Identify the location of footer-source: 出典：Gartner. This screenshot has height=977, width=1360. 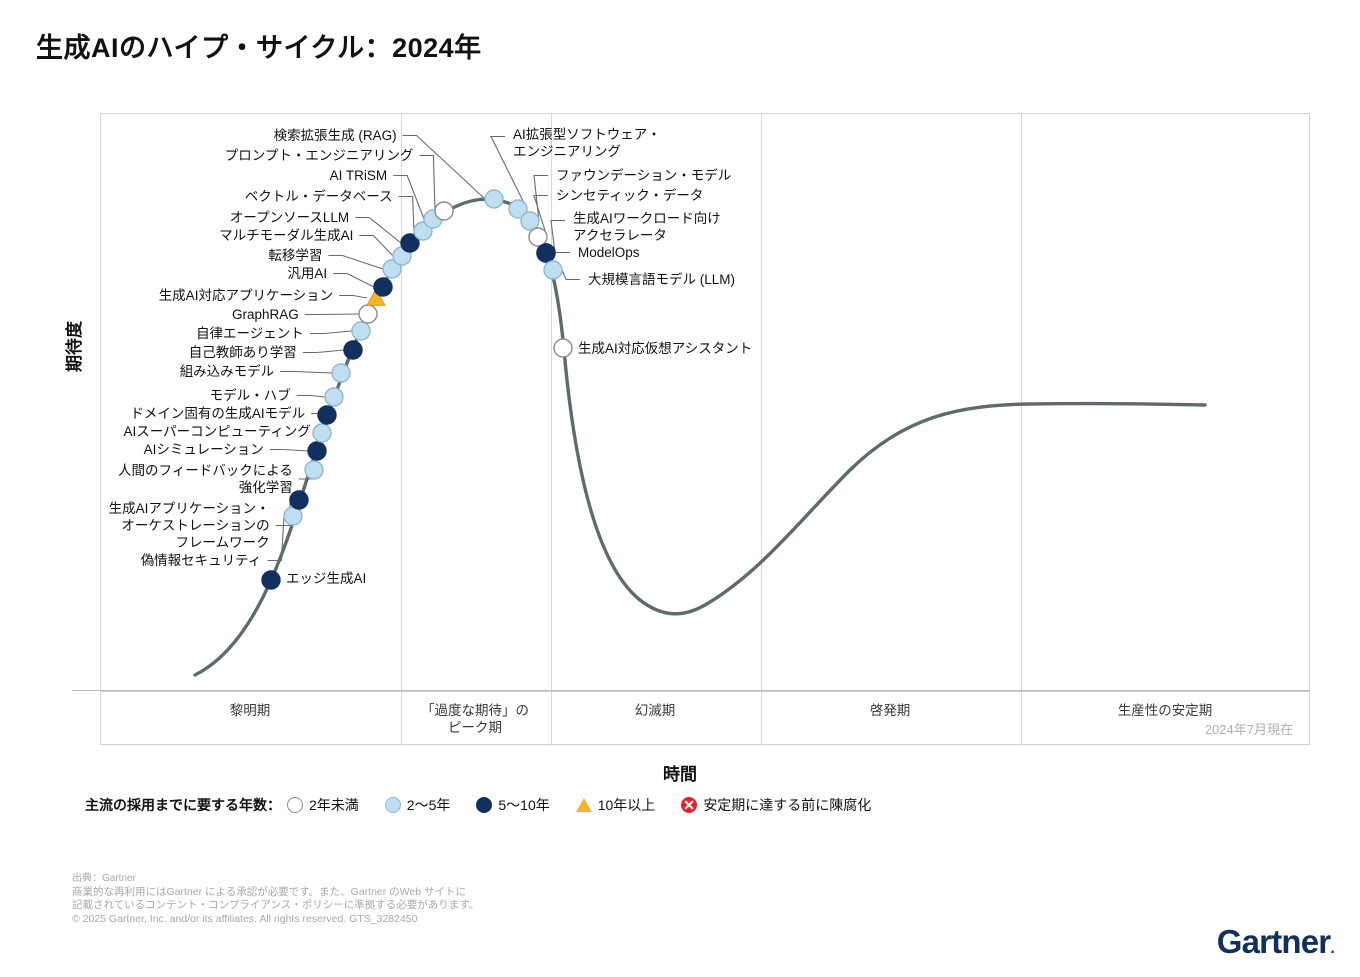
(104, 878).